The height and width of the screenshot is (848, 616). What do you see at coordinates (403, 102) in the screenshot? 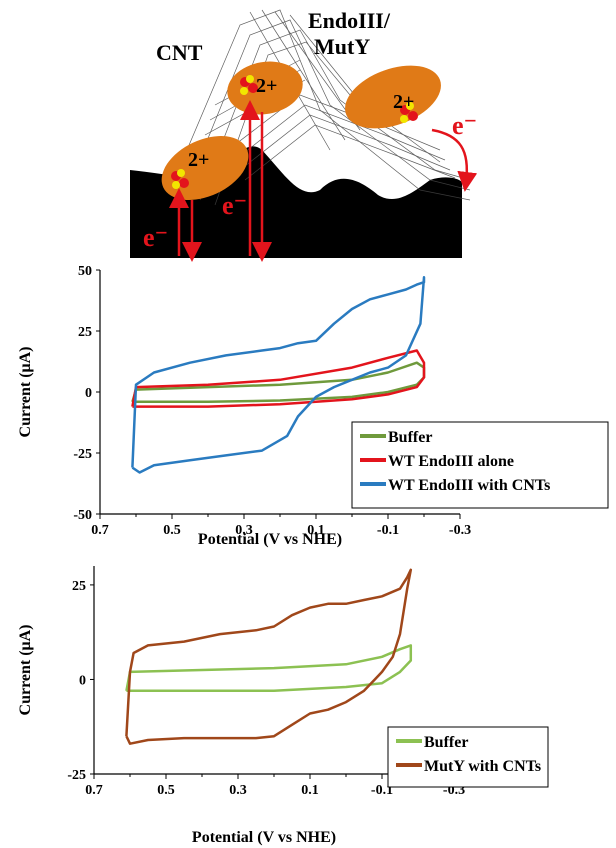
I see `charge-label-right: 2+` at bounding box center [403, 102].